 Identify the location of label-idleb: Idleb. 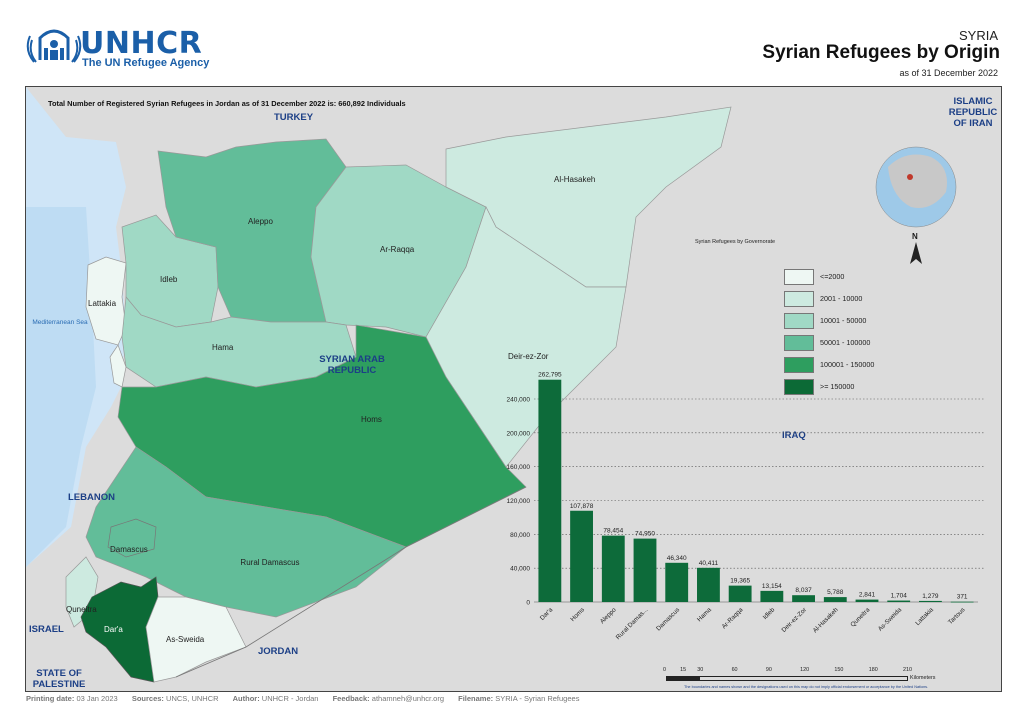
(169, 279).